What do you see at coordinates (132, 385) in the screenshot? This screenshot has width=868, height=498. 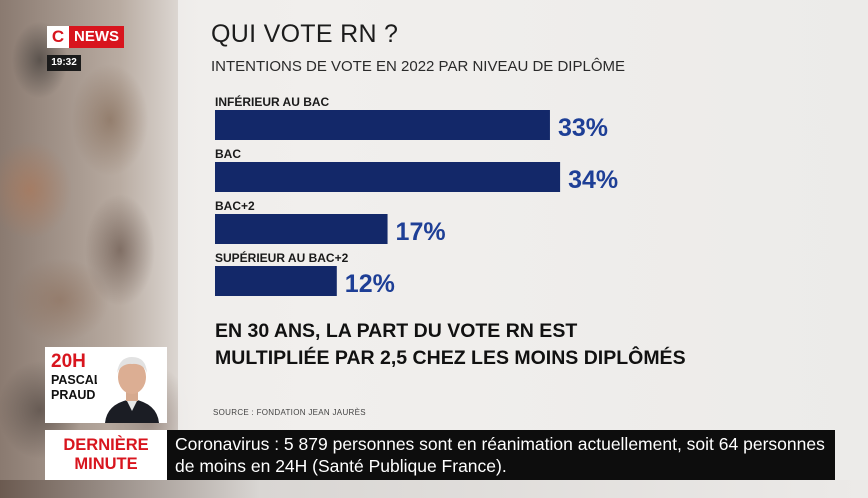 I see `presenter-photo` at bounding box center [132, 385].